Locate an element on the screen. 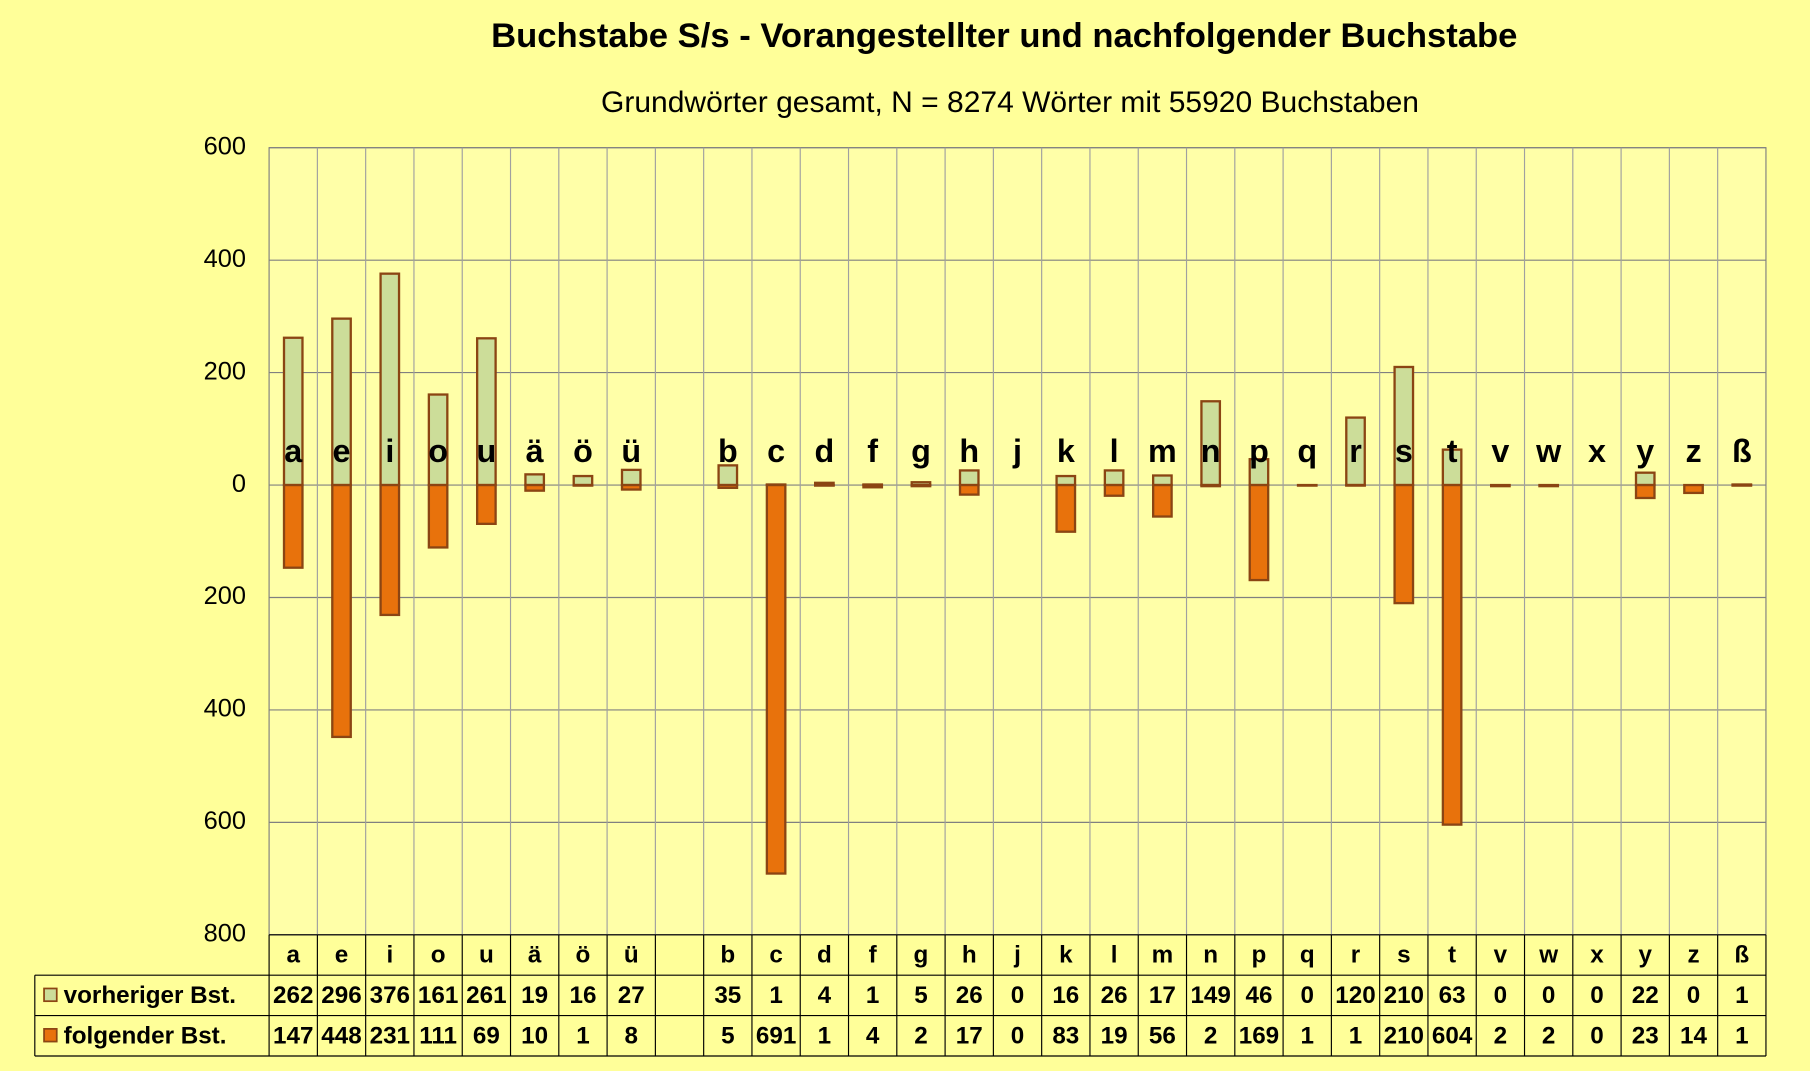  table-value: 5 is located at coordinates (920, 995).